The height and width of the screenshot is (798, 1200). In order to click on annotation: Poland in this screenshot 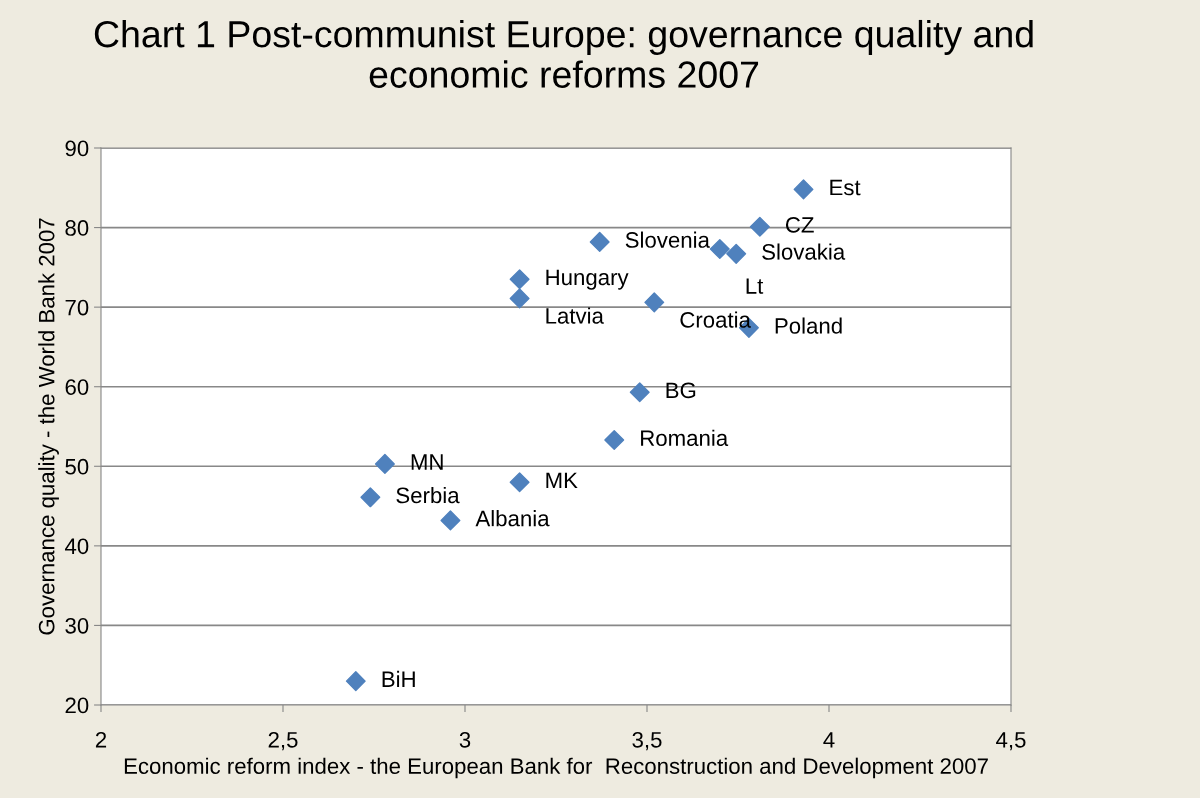, I will do `click(808, 325)`.